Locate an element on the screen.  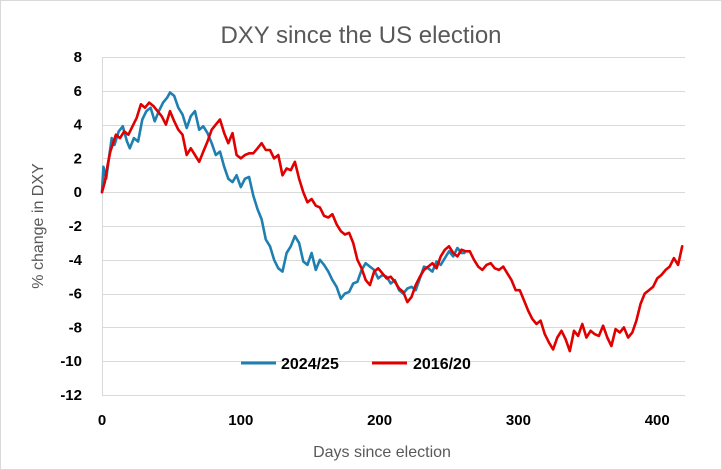
y-axis-title: % change in DXY is located at coordinates (38, 226).